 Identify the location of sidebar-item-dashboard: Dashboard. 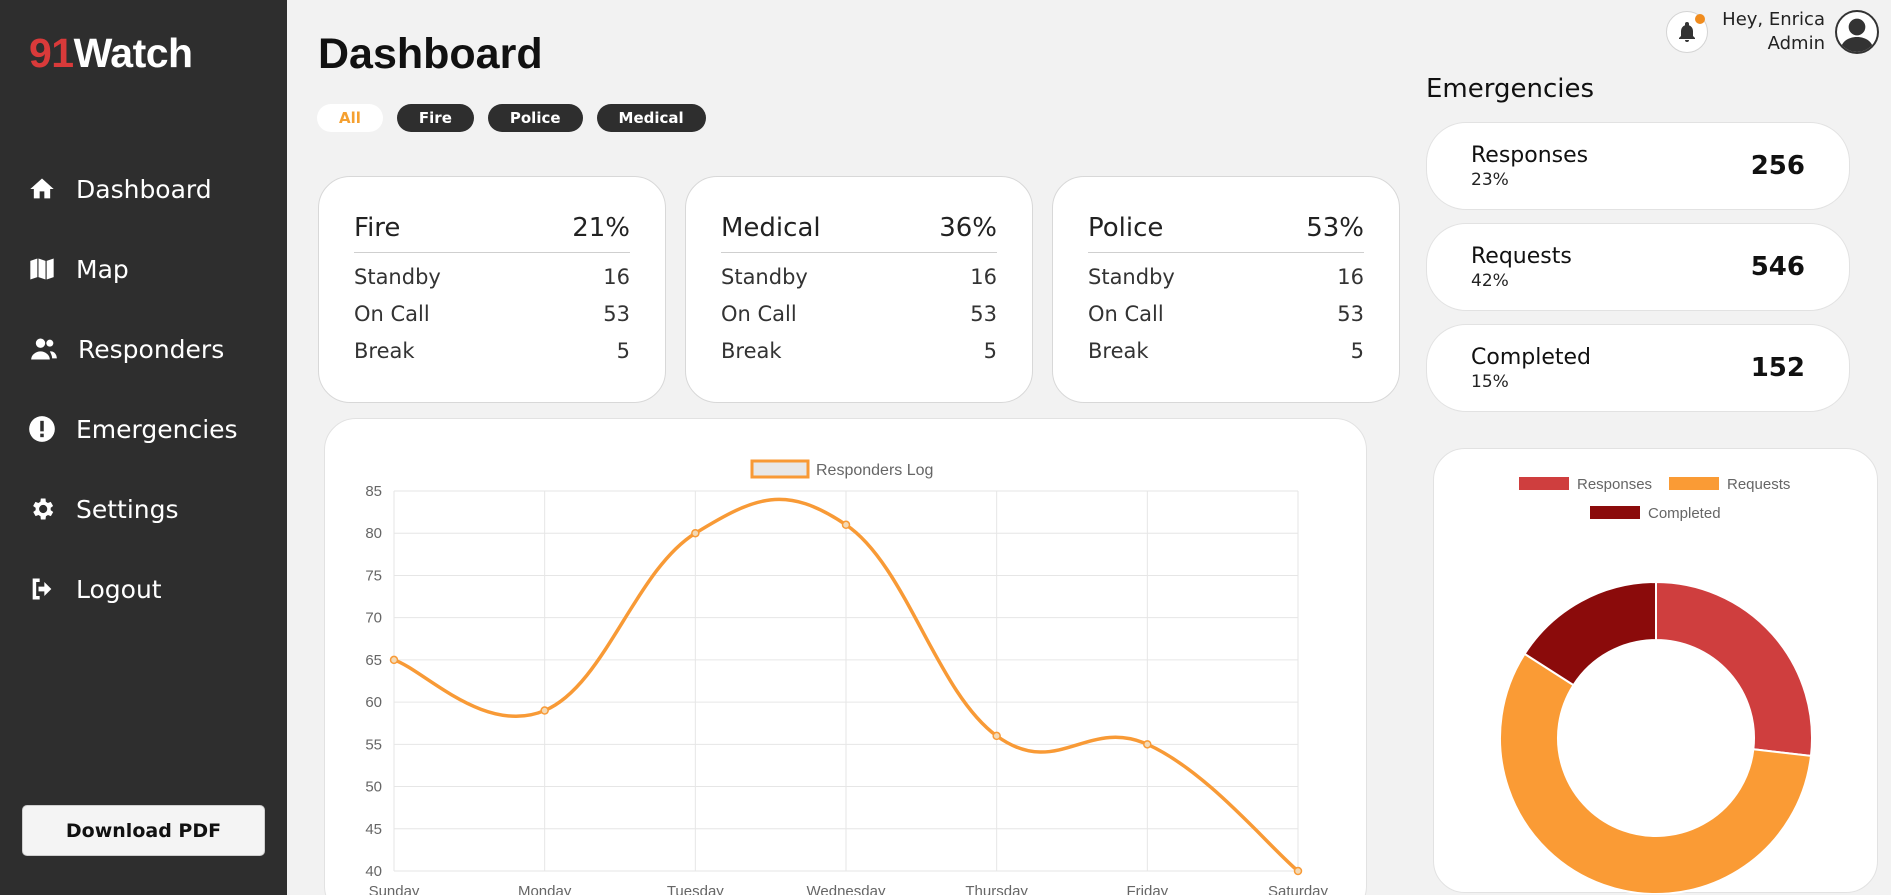
(120, 189).